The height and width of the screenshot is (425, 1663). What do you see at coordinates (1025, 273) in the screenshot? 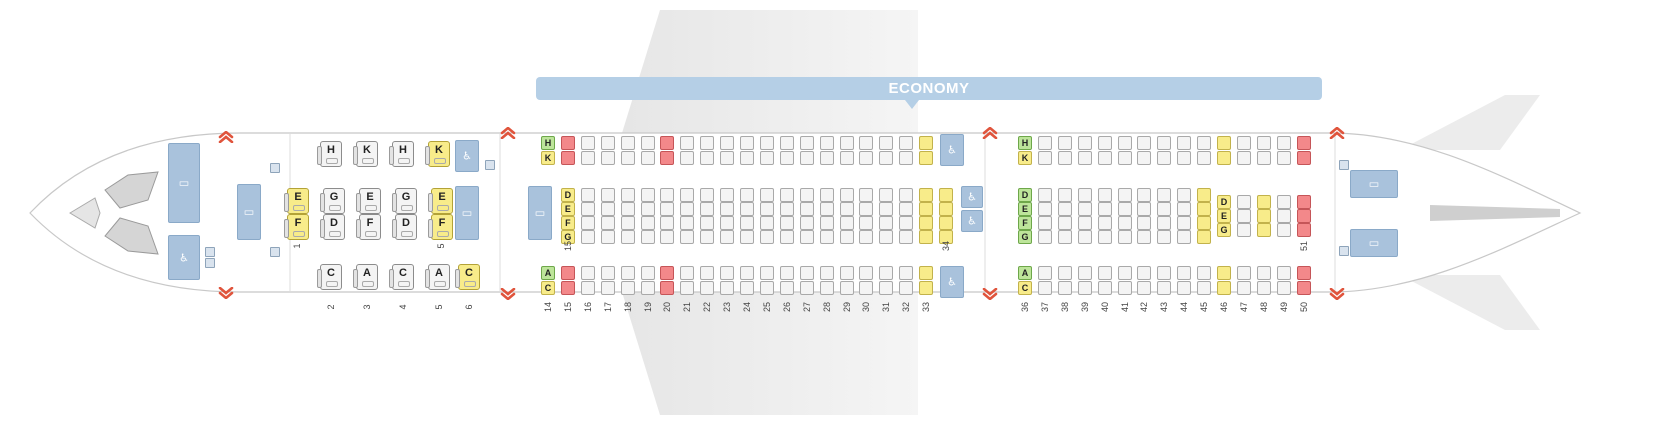
I see `economy-seat: A` at bounding box center [1025, 273].